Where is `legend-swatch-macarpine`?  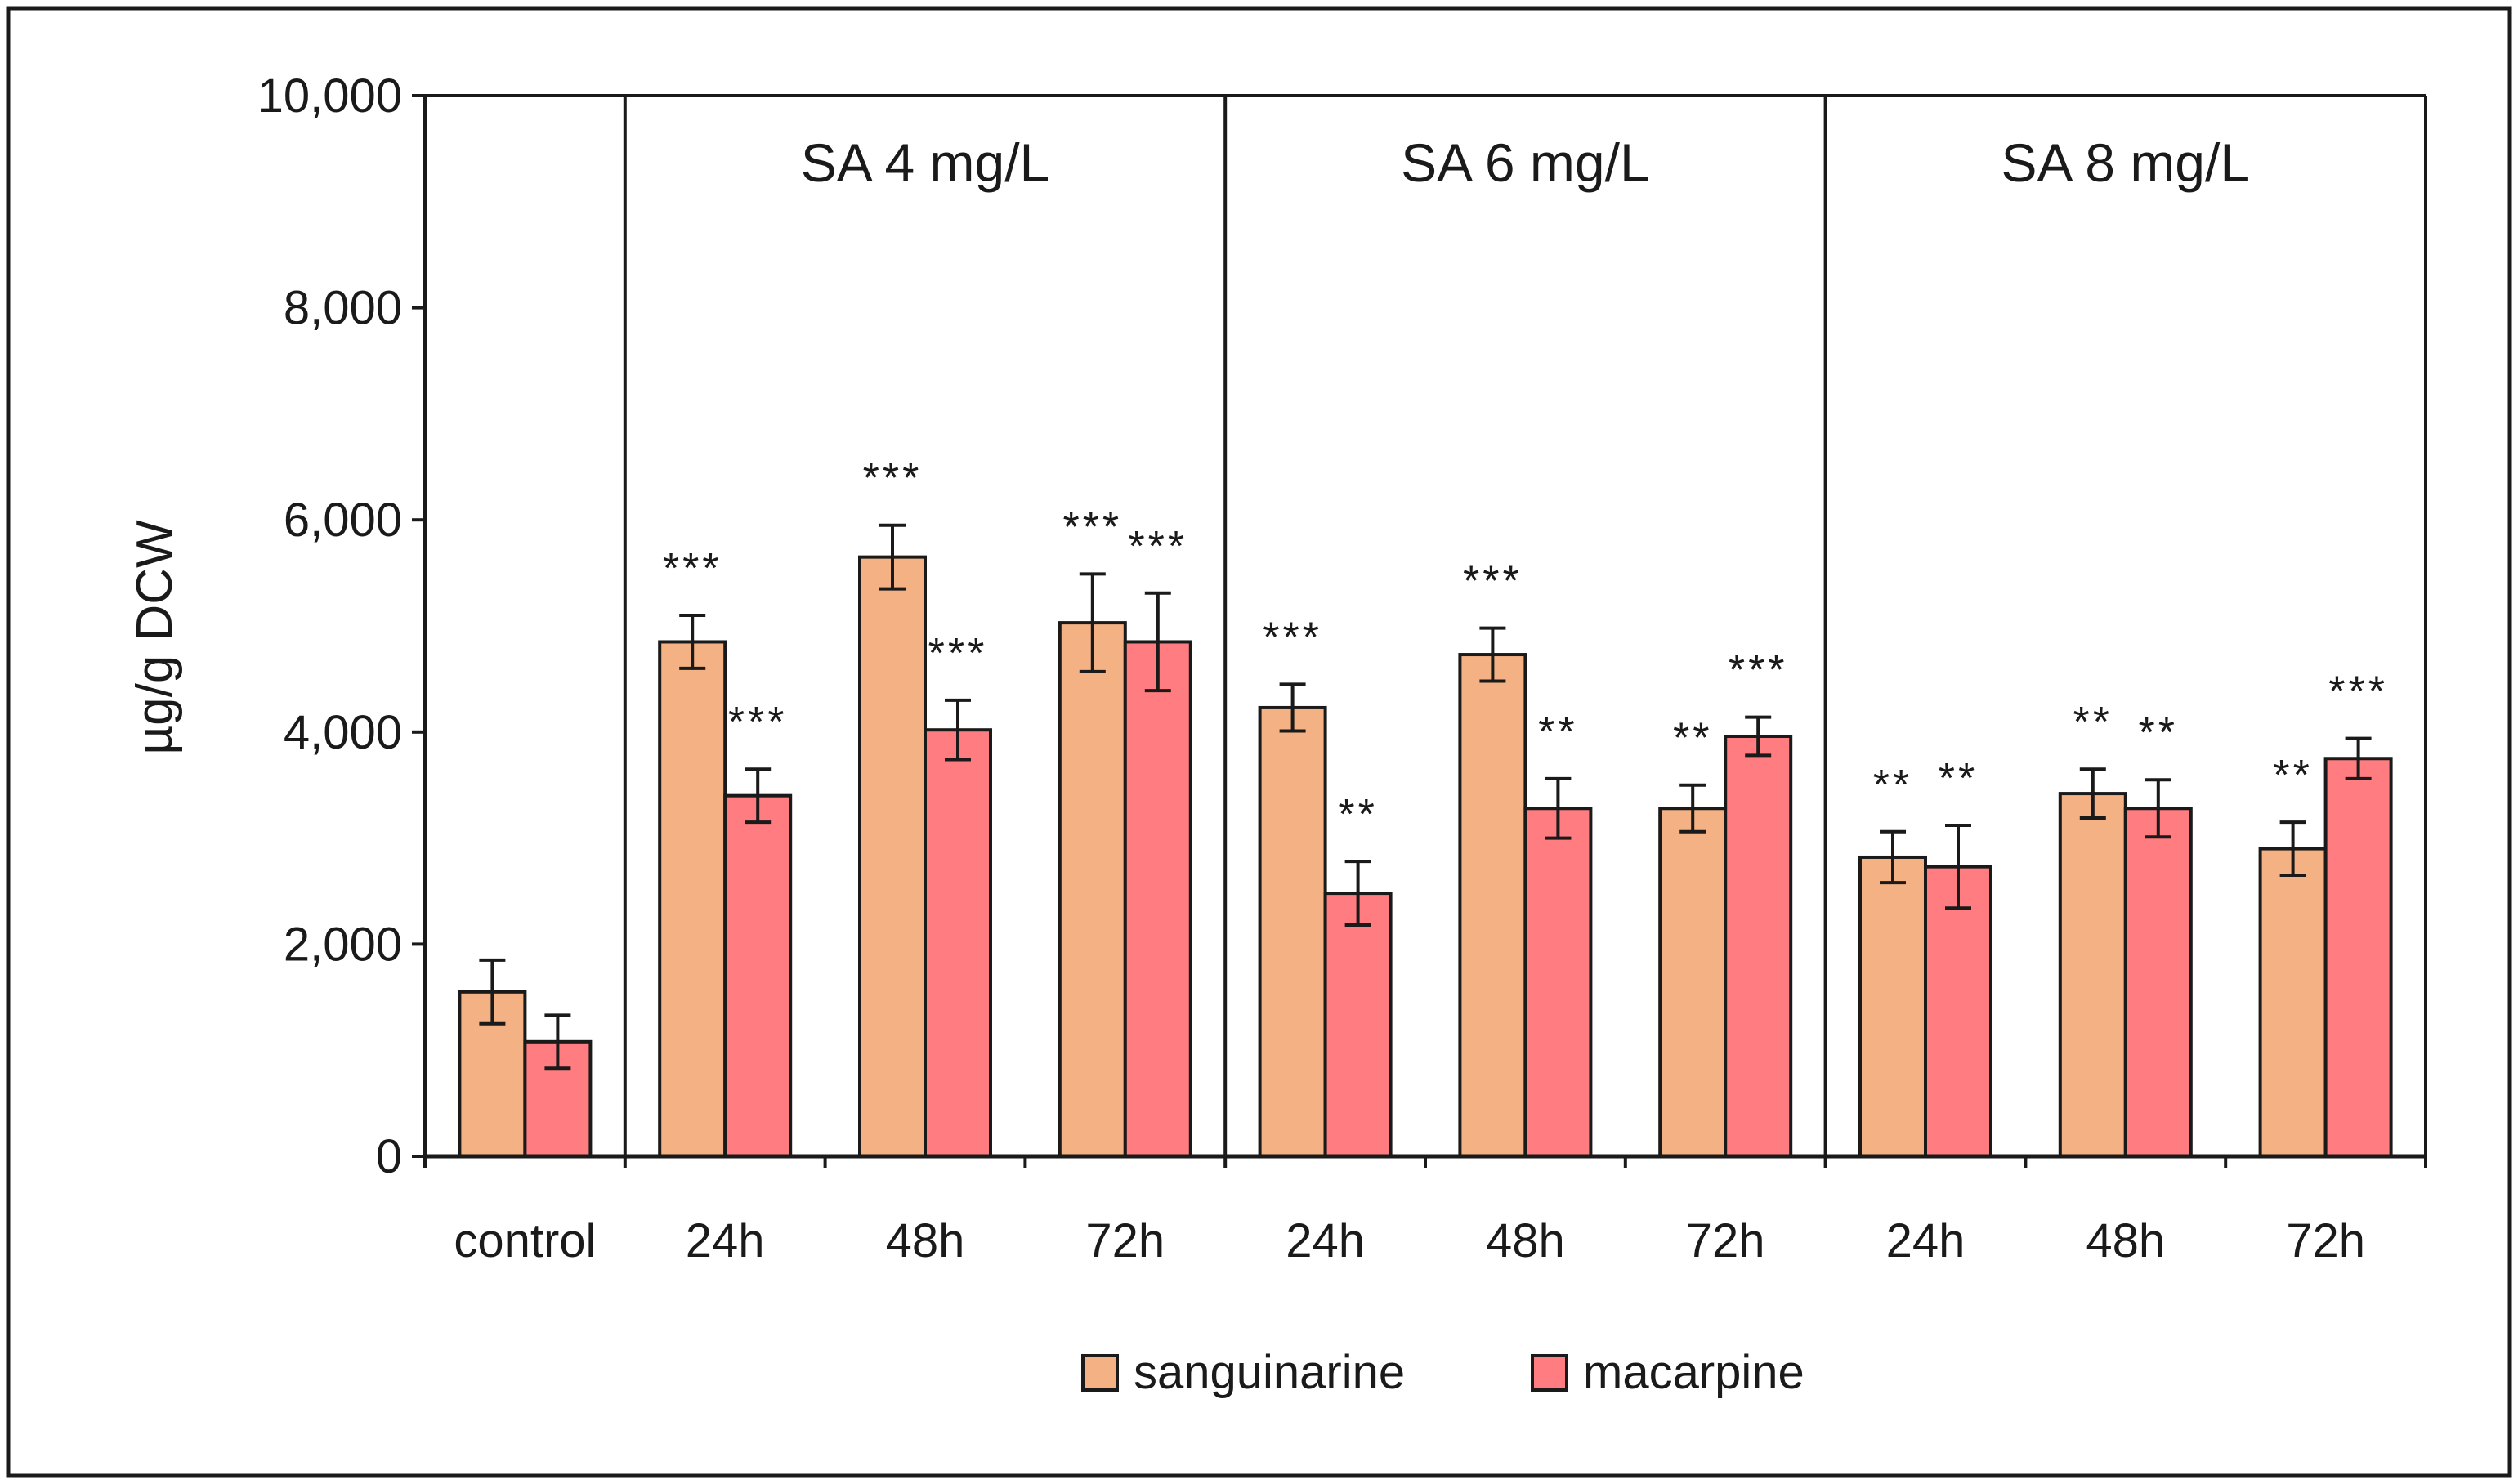 legend-swatch-macarpine is located at coordinates (1549, 1373).